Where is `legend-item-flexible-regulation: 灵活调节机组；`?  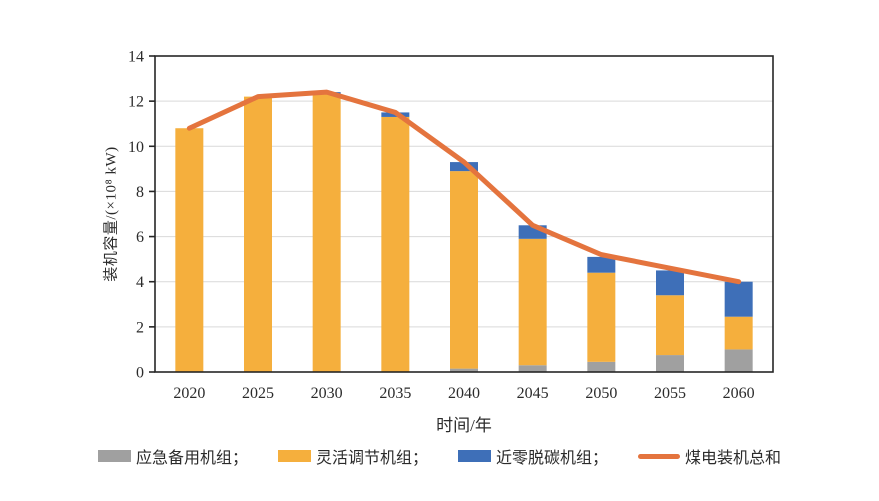
legend-item-flexible-regulation: 灵活调节机组； is located at coordinates (352, 456).